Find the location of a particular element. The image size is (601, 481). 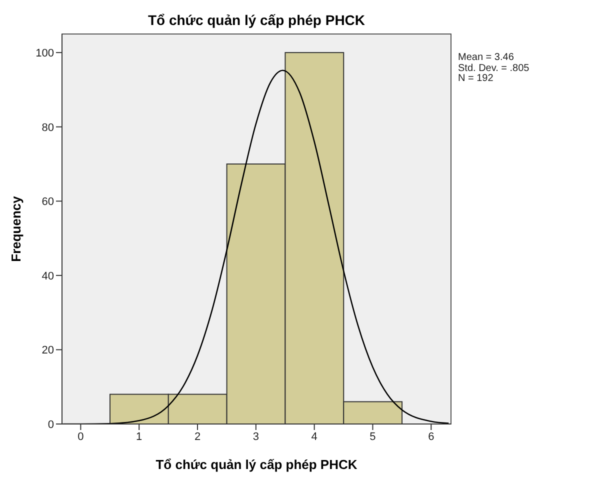

x-tick-label: 5 is located at coordinates (373, 436).